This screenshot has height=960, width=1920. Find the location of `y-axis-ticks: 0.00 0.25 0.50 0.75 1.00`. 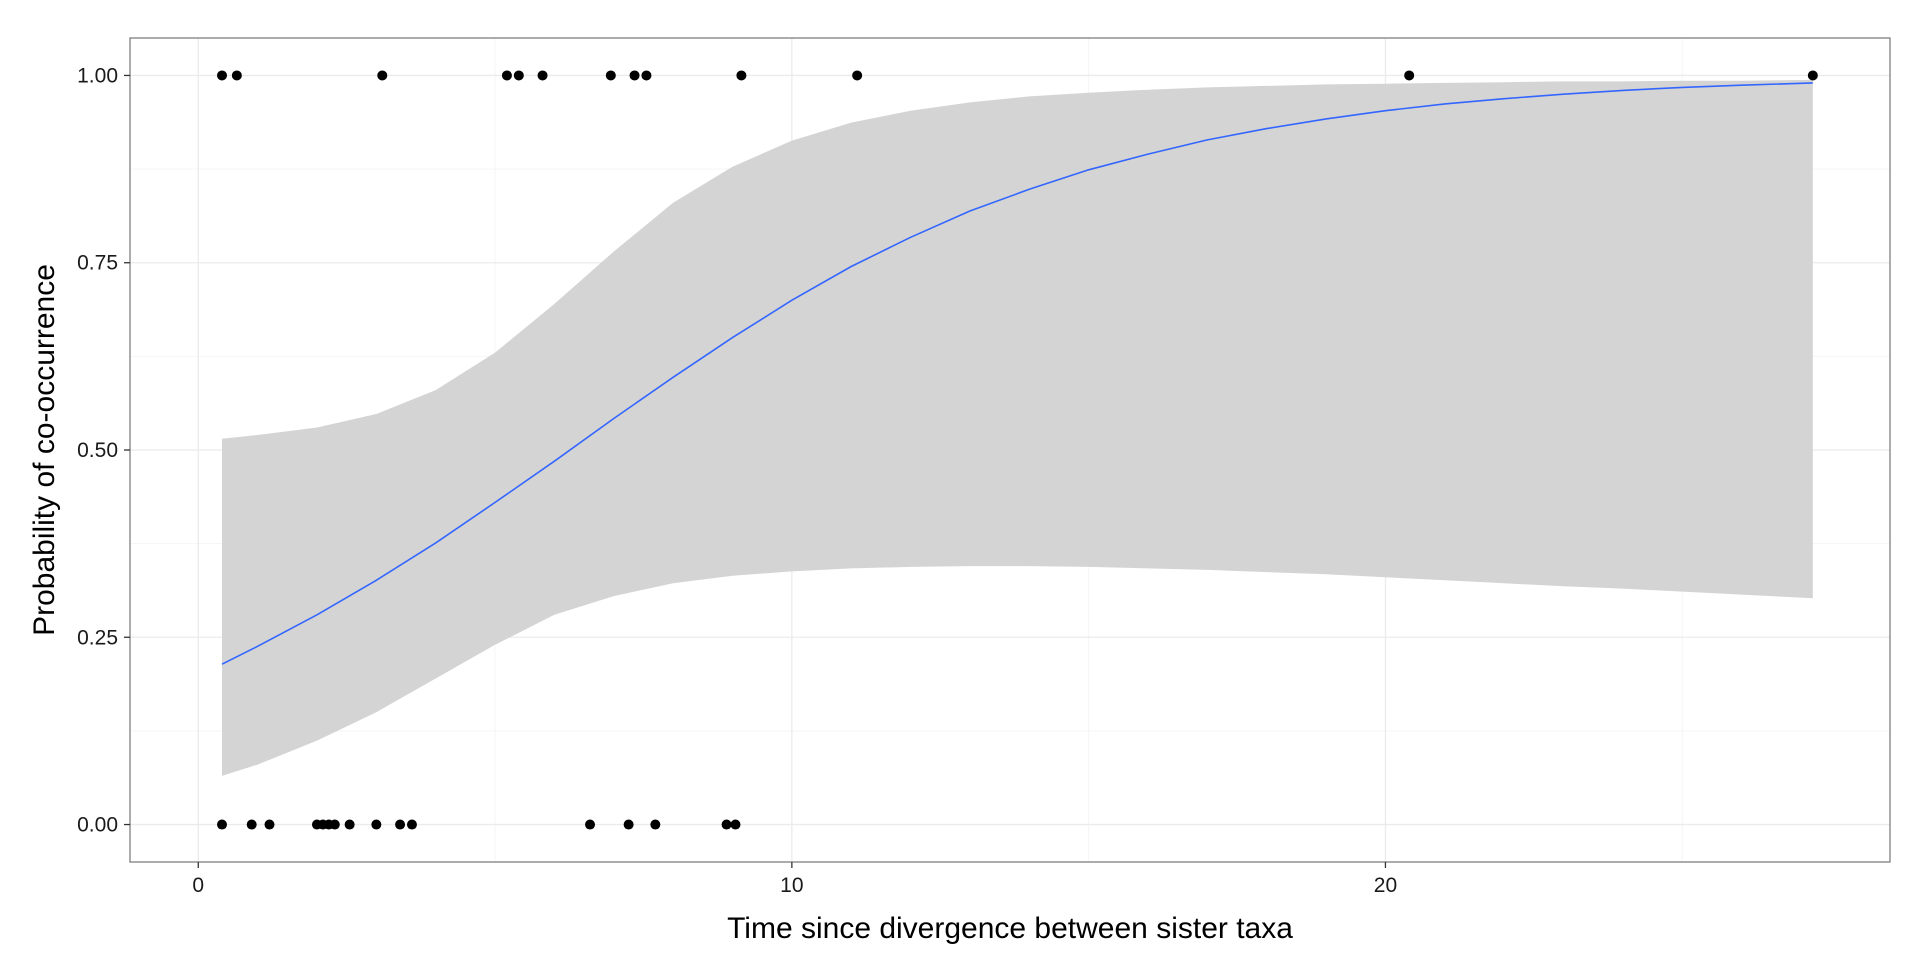

y-axis-ticks: 0.00 0.25 0.50 0.75 1.00 is located at coordinates (103, 450).